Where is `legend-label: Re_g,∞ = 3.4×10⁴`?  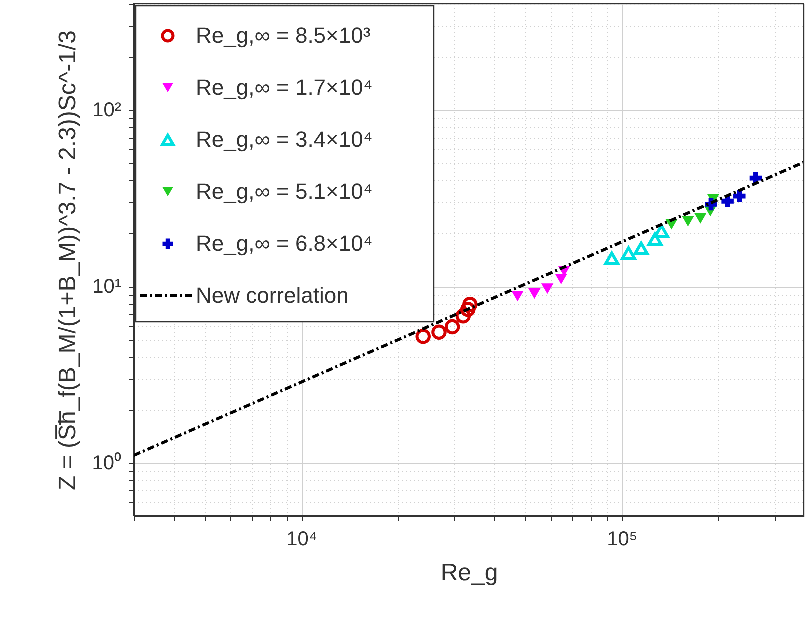
legend-label: Re_g,∞ = 3.4×10⁴ is located at coordinates (284, 139).